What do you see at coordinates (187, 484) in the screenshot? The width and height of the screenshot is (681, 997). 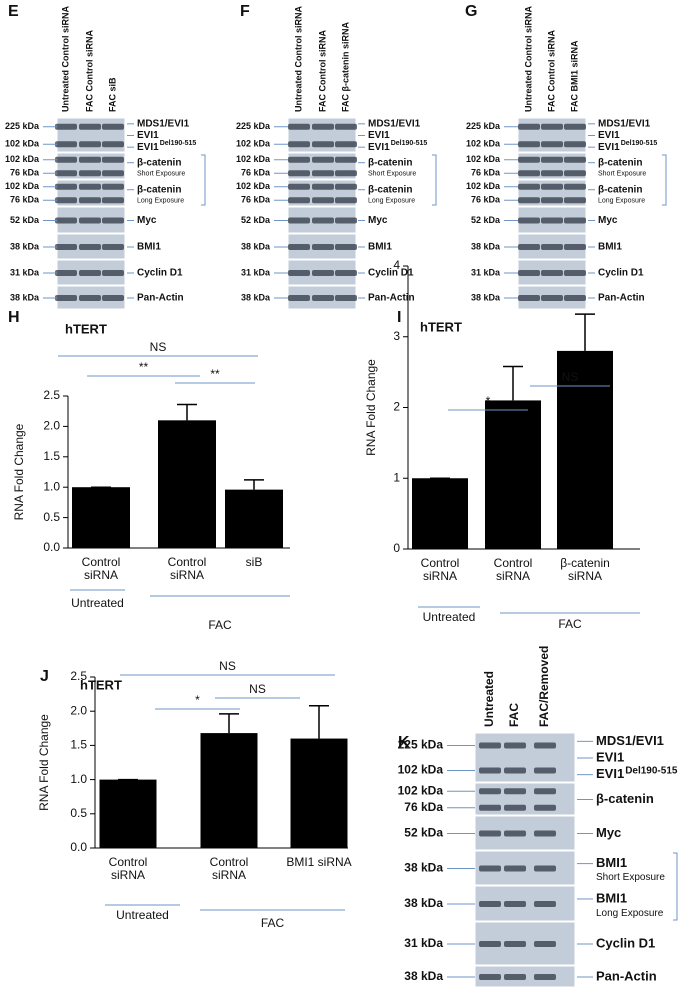 I see `bar` at bounding box center [187, 484].